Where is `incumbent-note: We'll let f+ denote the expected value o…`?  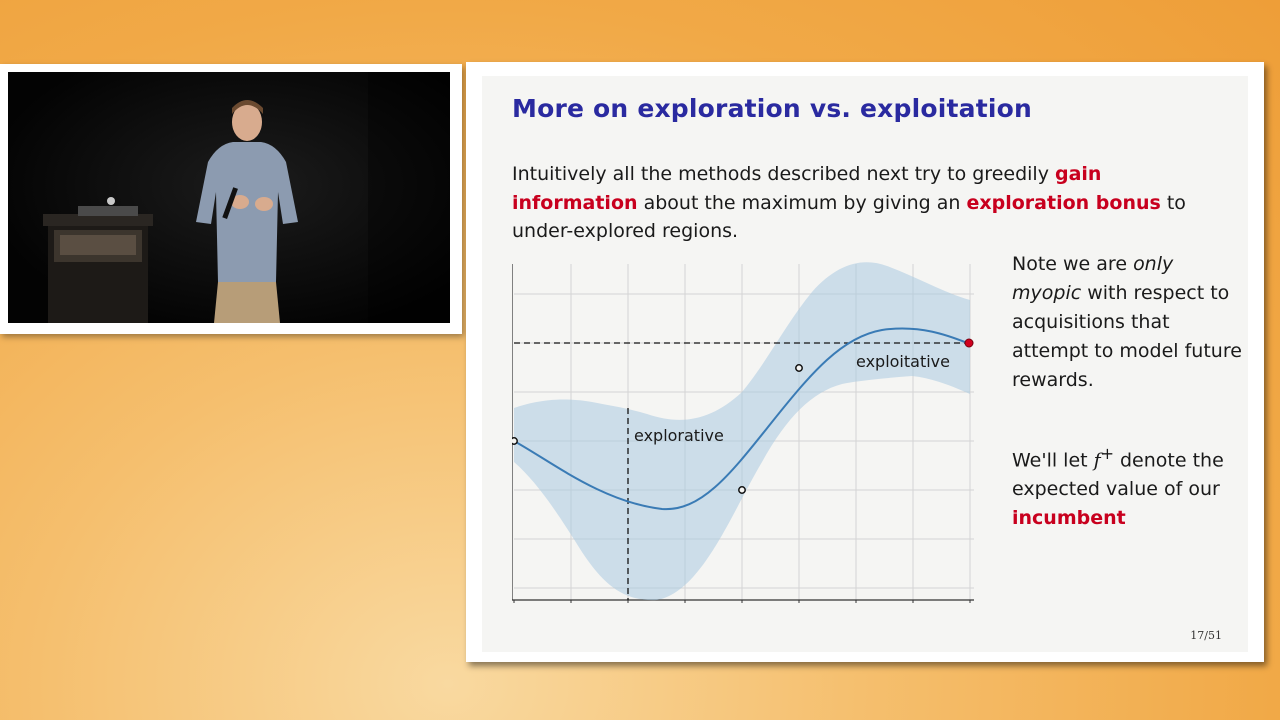 incumbent-note: We'll let f+ denote the expected value o… is located at coordinates (1127, 486).